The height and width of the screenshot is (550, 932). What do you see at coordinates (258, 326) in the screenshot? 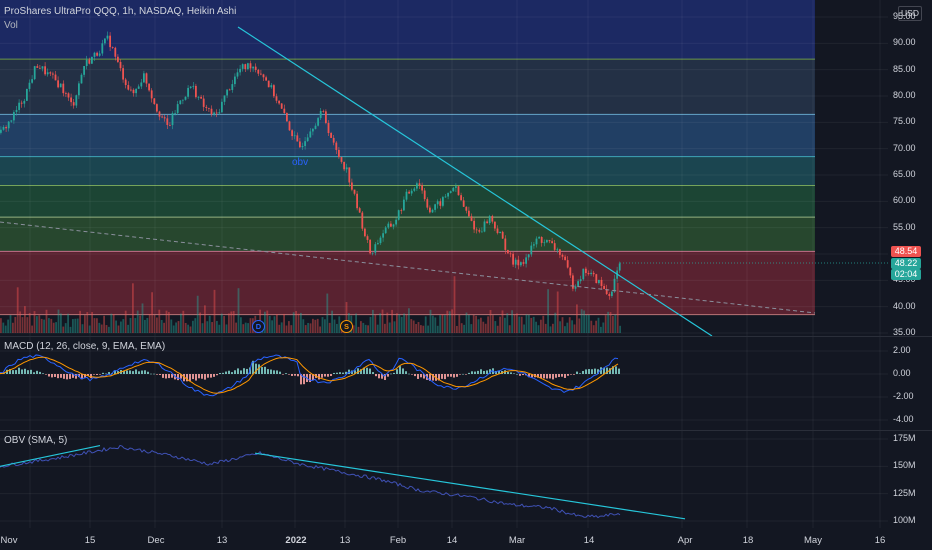
I see `dividend-event-icon: D` at bounding box center [258, 326].